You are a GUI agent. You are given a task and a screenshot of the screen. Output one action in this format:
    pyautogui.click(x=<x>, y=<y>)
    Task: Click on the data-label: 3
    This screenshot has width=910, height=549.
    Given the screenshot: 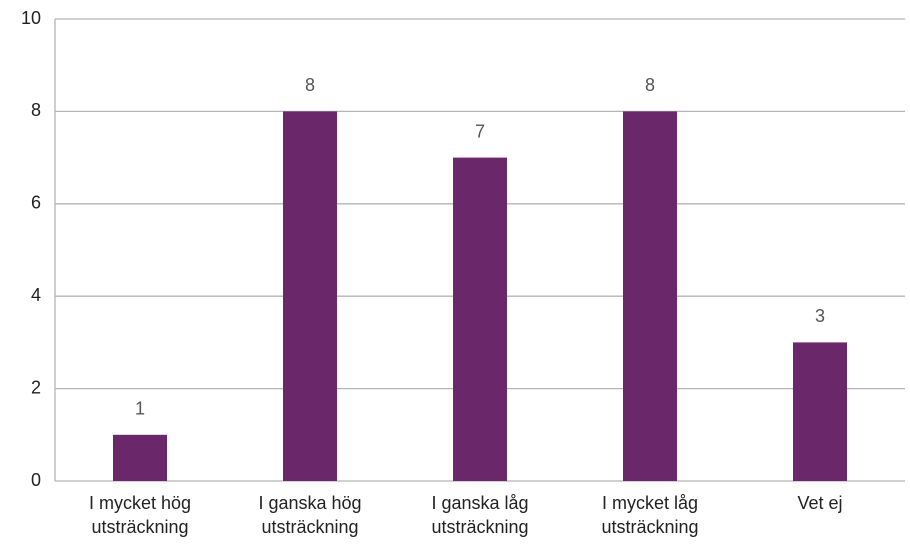 What is the action you would take?
    pyautogui.click(x=820, y=316)
    